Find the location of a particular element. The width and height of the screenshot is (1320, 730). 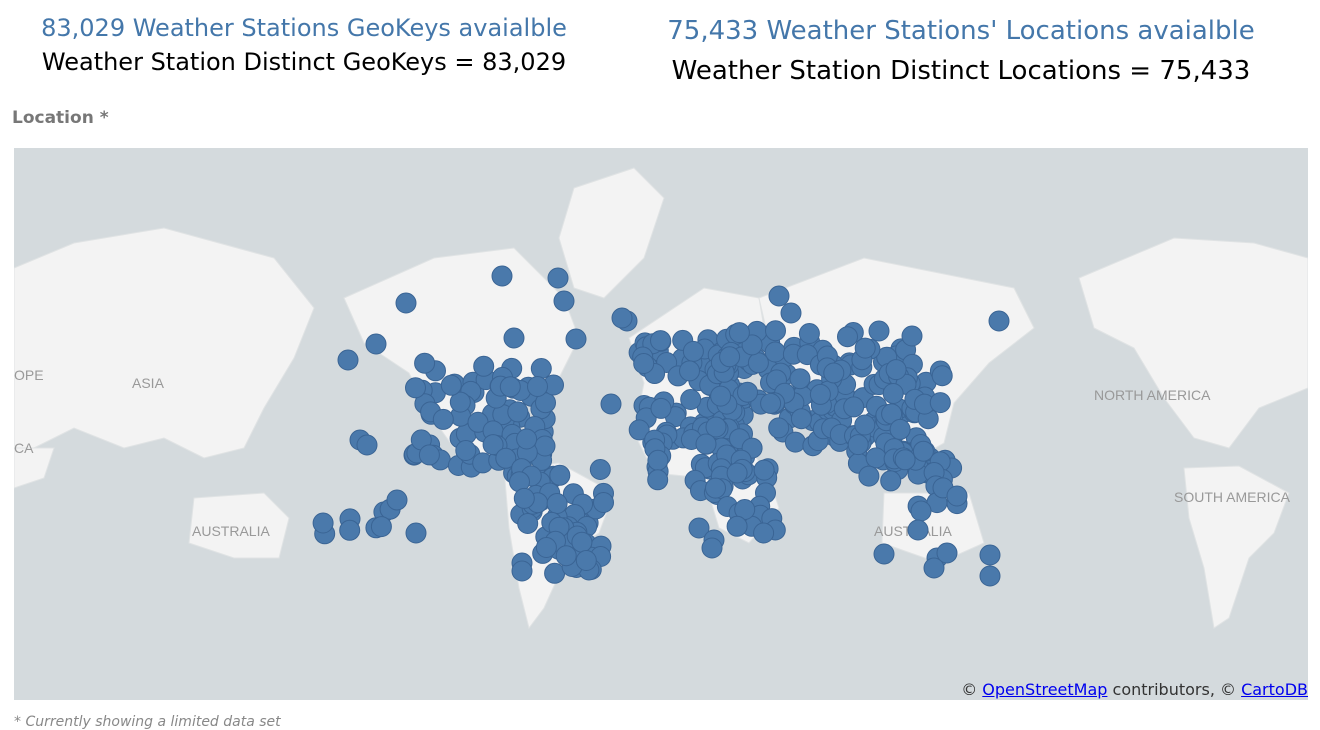

link: OpenStreetMap is located at coordinates (1045, 689).